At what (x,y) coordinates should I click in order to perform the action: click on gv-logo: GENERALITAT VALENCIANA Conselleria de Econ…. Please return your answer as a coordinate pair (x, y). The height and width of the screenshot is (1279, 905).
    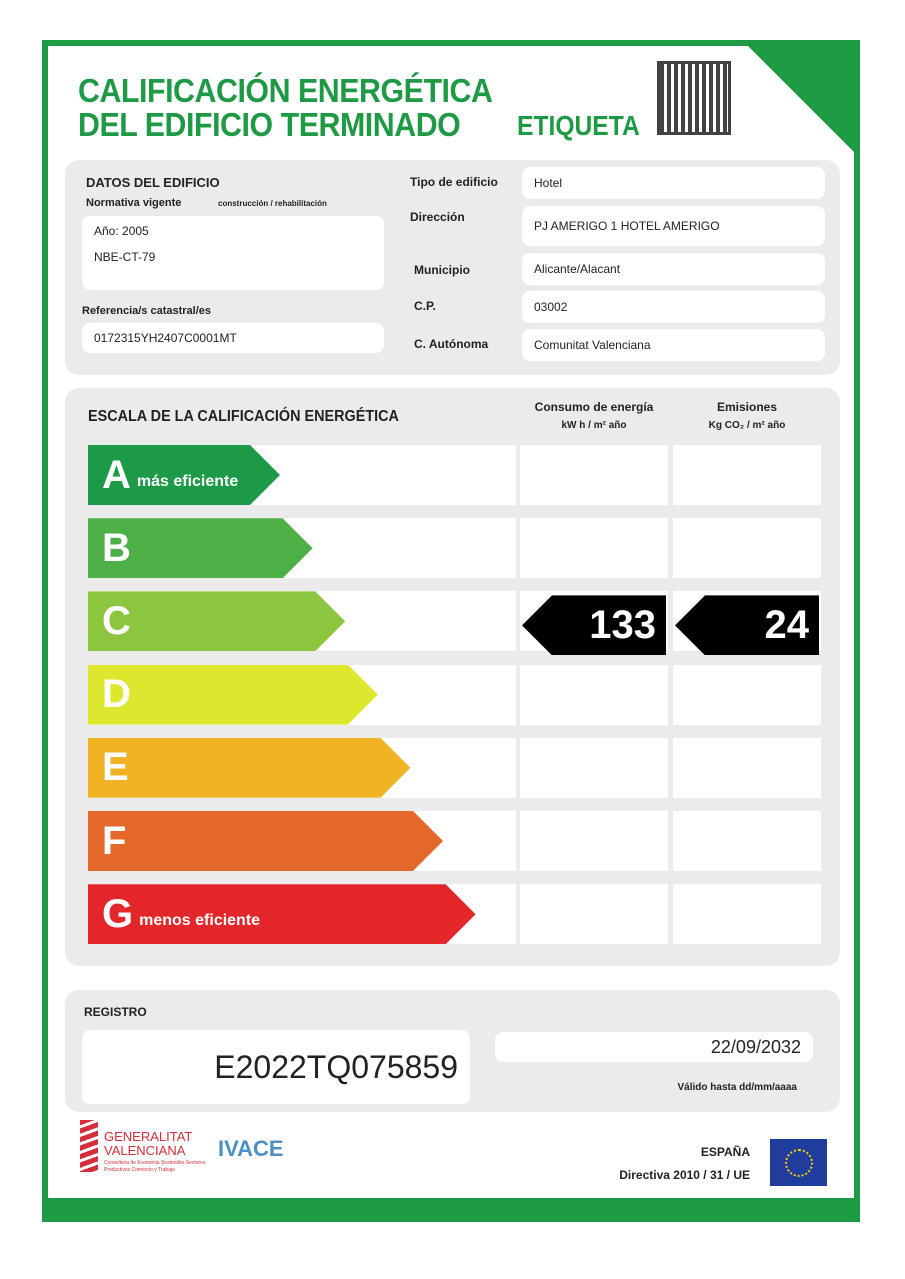
    Looking at the image, I should click on (159, 1152).